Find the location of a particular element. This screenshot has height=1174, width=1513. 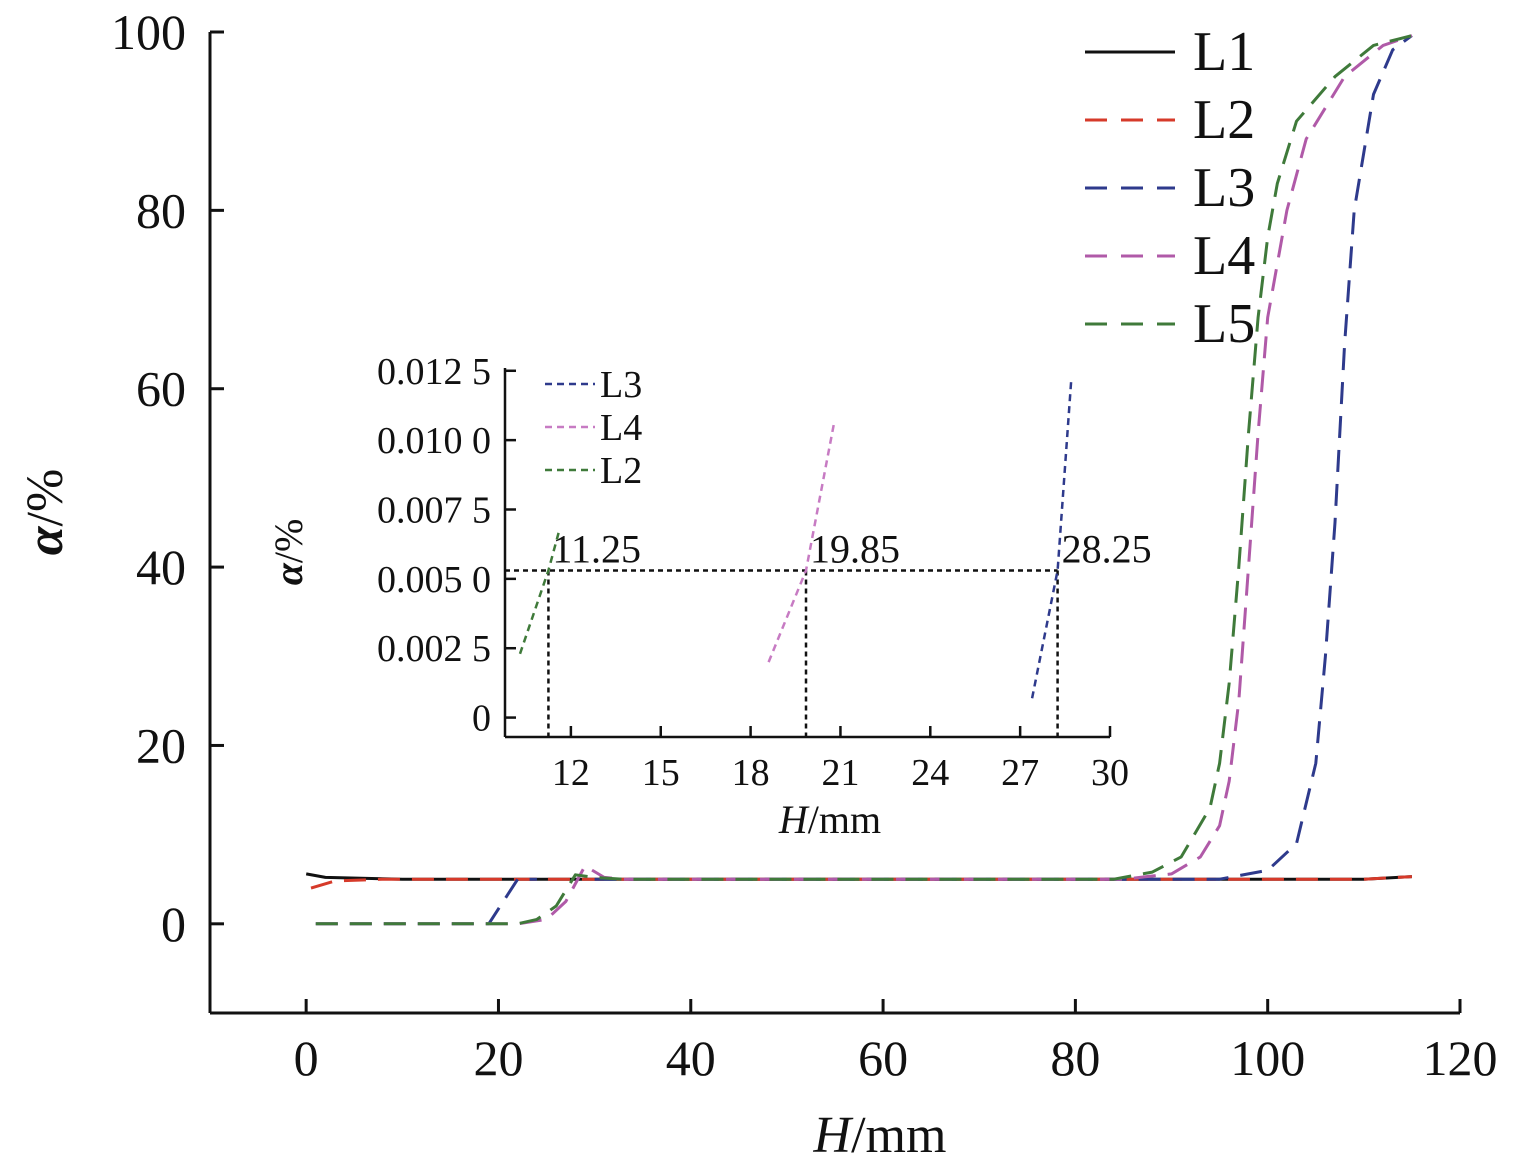

y-tick-label: 100 is located at coordinates (148, 32).